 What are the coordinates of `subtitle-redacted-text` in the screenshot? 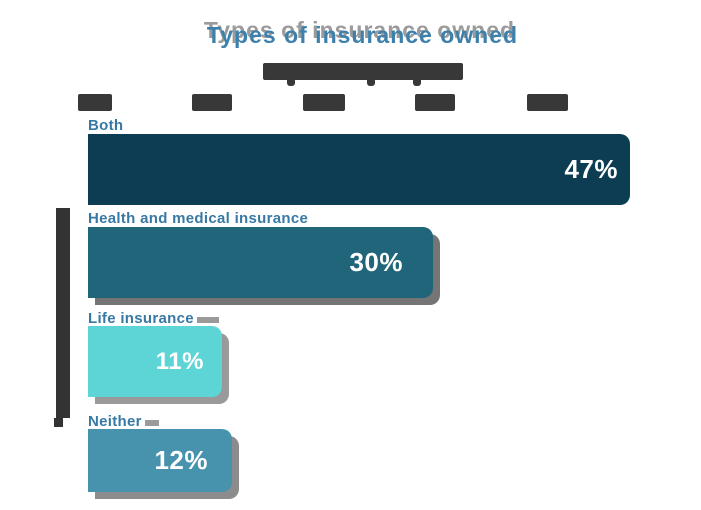 It's located at (363, 74).